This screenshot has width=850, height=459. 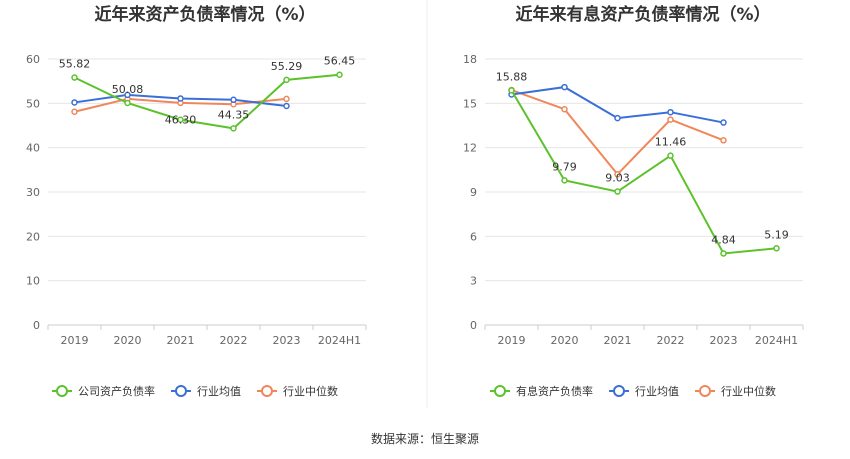 I want to click on left-data-label: 50.08, so click(x=128, y=89).